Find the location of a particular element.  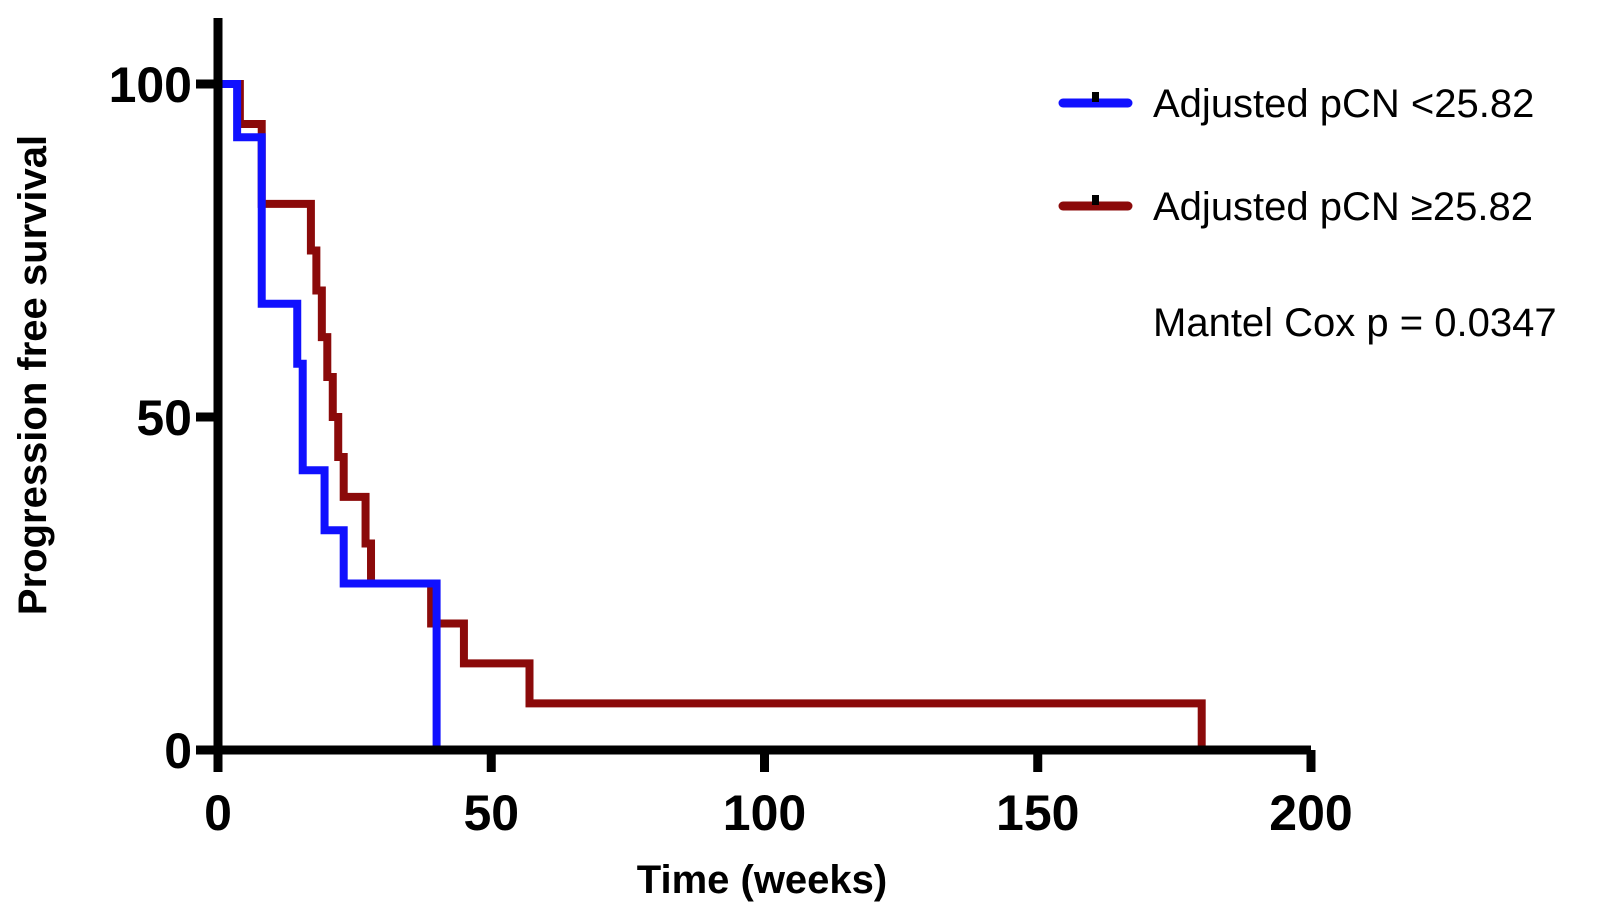

x-tick-label-50: 50 is located at coordinates (491, 813).